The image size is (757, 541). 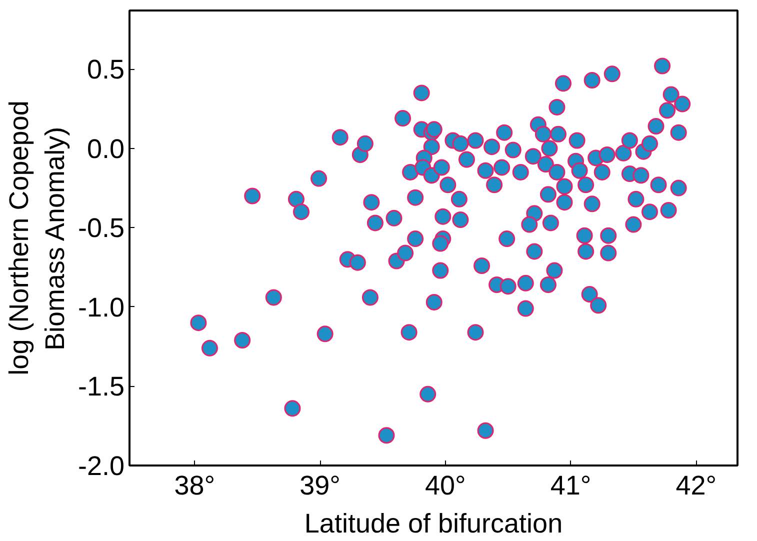 I want to click on y-tick-label: -0.5, so click(x=101, y=228).